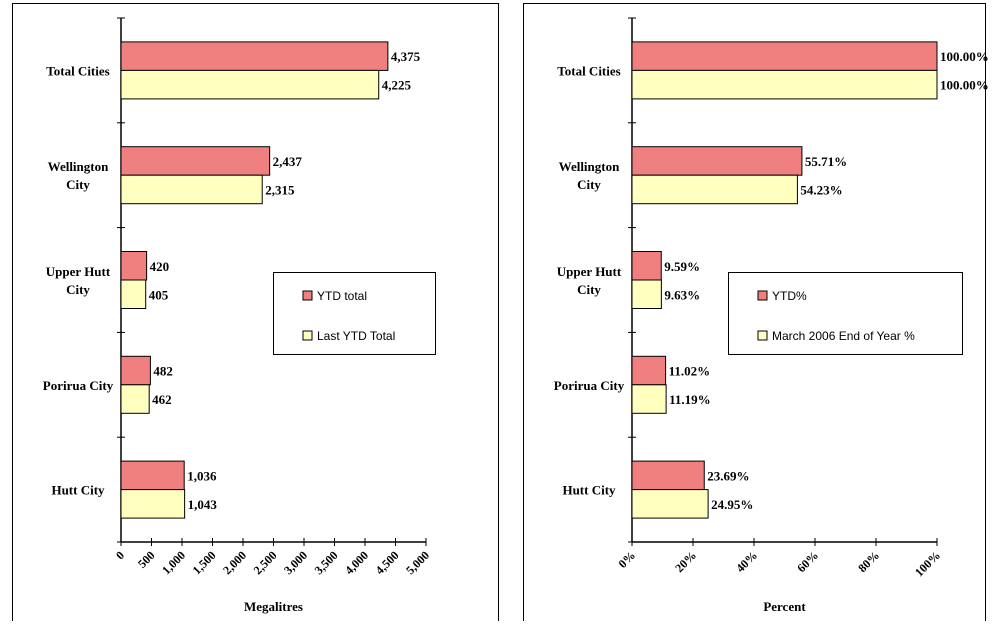  What do you see at coordinates (203, 504) in the screenshot?
I see `data-label: 1,043` at bounding box center [203, 504].